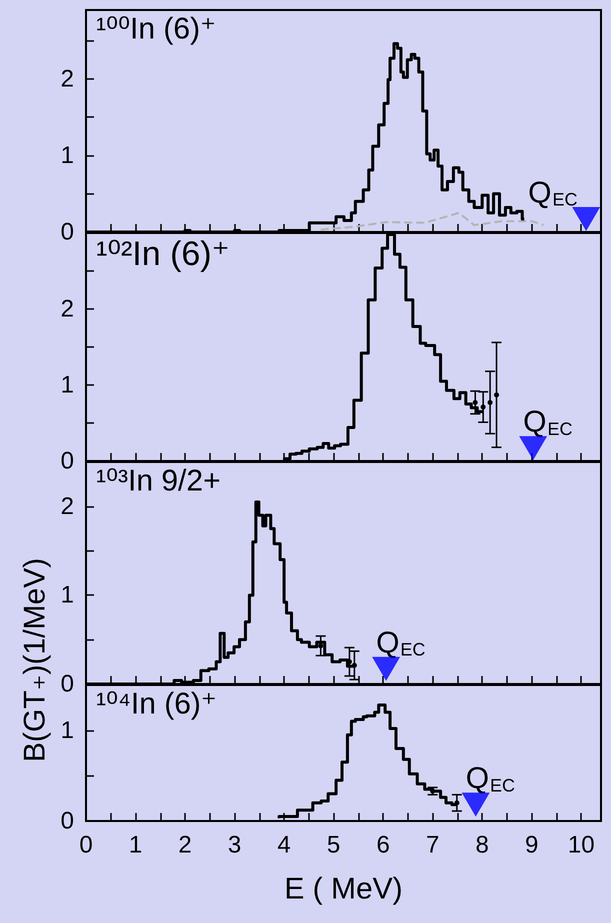 This screenshot has height=923, width=611. Describe the element at coordinates (383, 845) in the screenshot. I see `x-tick-label: 6` at that location.